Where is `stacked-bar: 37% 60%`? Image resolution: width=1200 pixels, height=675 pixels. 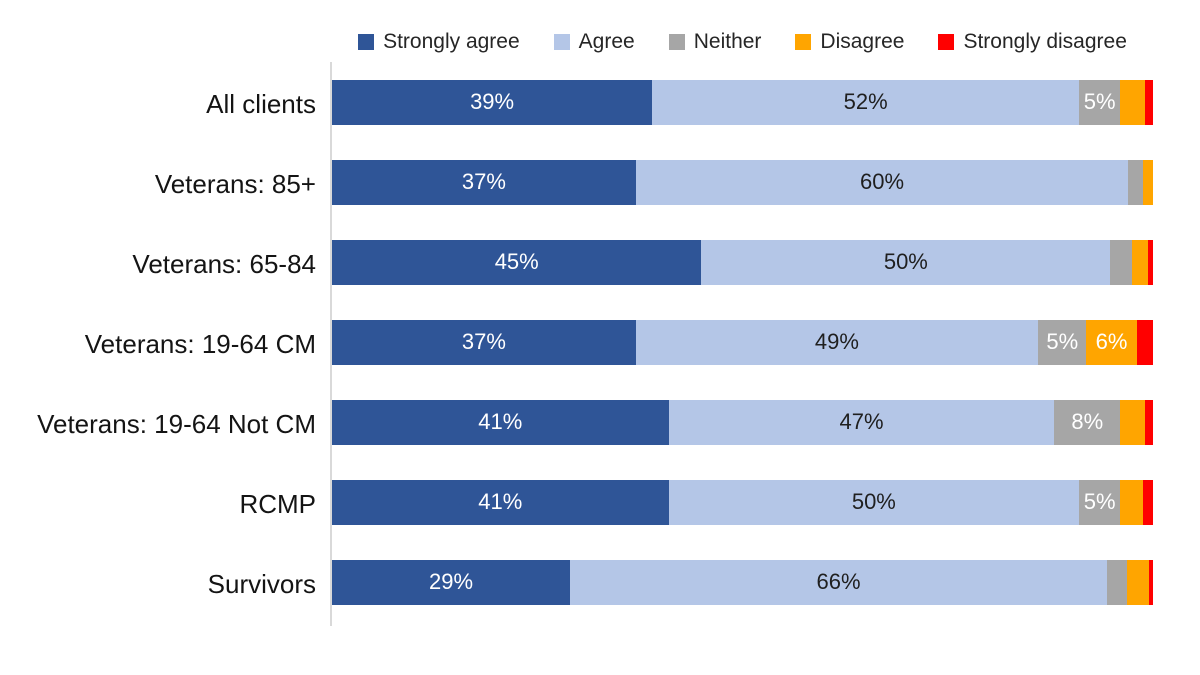
stacked-bar: 37% 60% is located at coordinates (742, 182).